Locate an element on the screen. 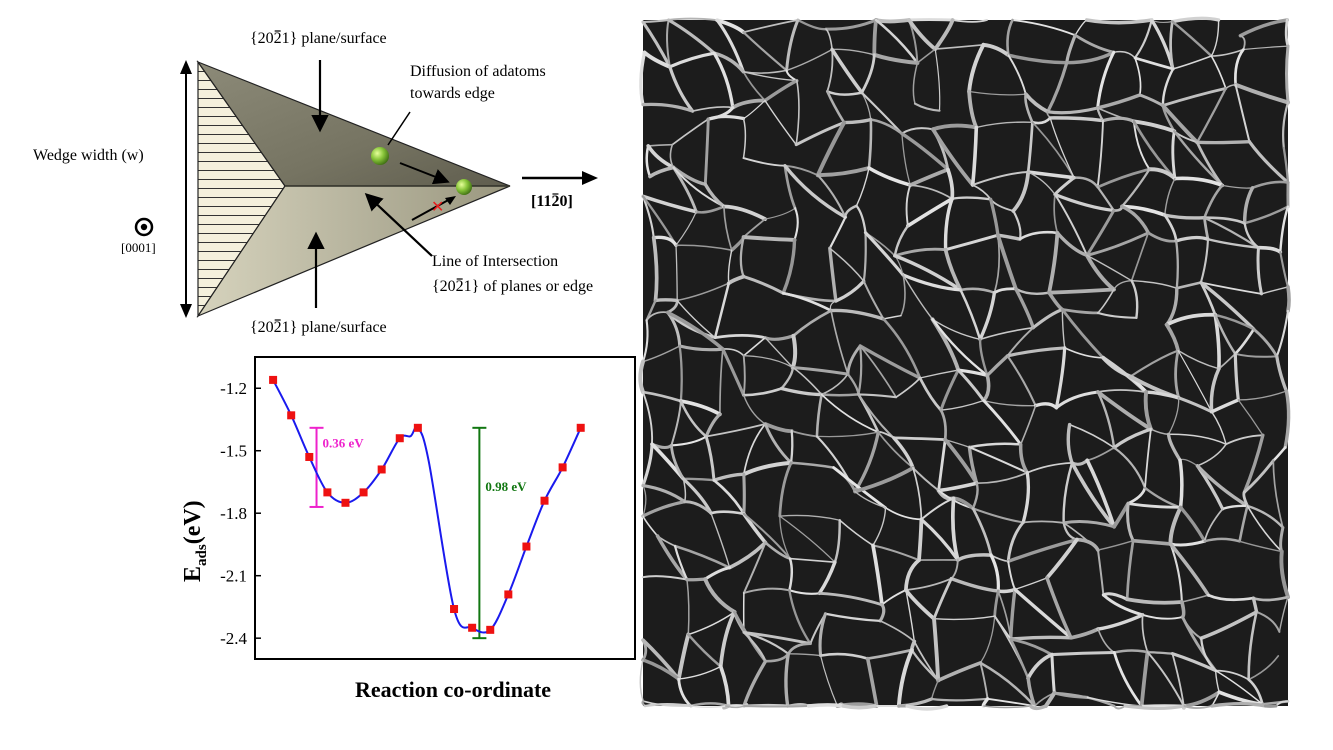 This screenshot has width=1333, height=750. y-tick-label: -1.8 is located at coordinates (233, 513).